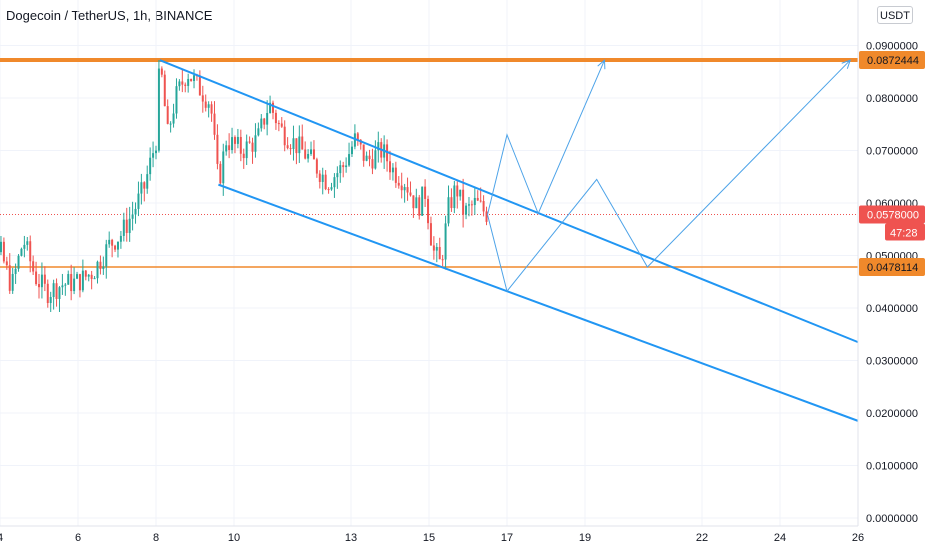  Describe the element at coordinates (892, 47) in the screenshot. I see `price-tick-label: 0.0900000` at that location.